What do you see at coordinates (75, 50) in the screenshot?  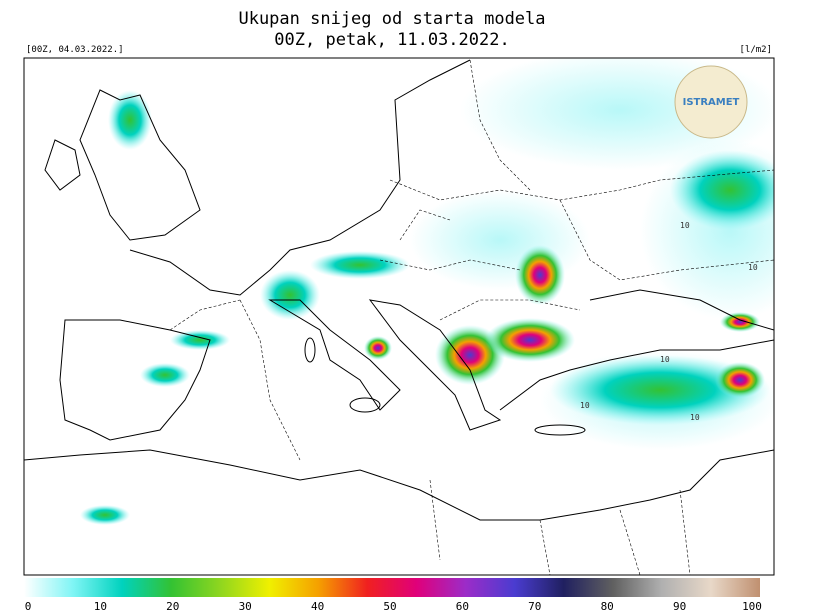 I see `run-label: [00Z, 04.03.2022.]` at bounding box center [75, 50].